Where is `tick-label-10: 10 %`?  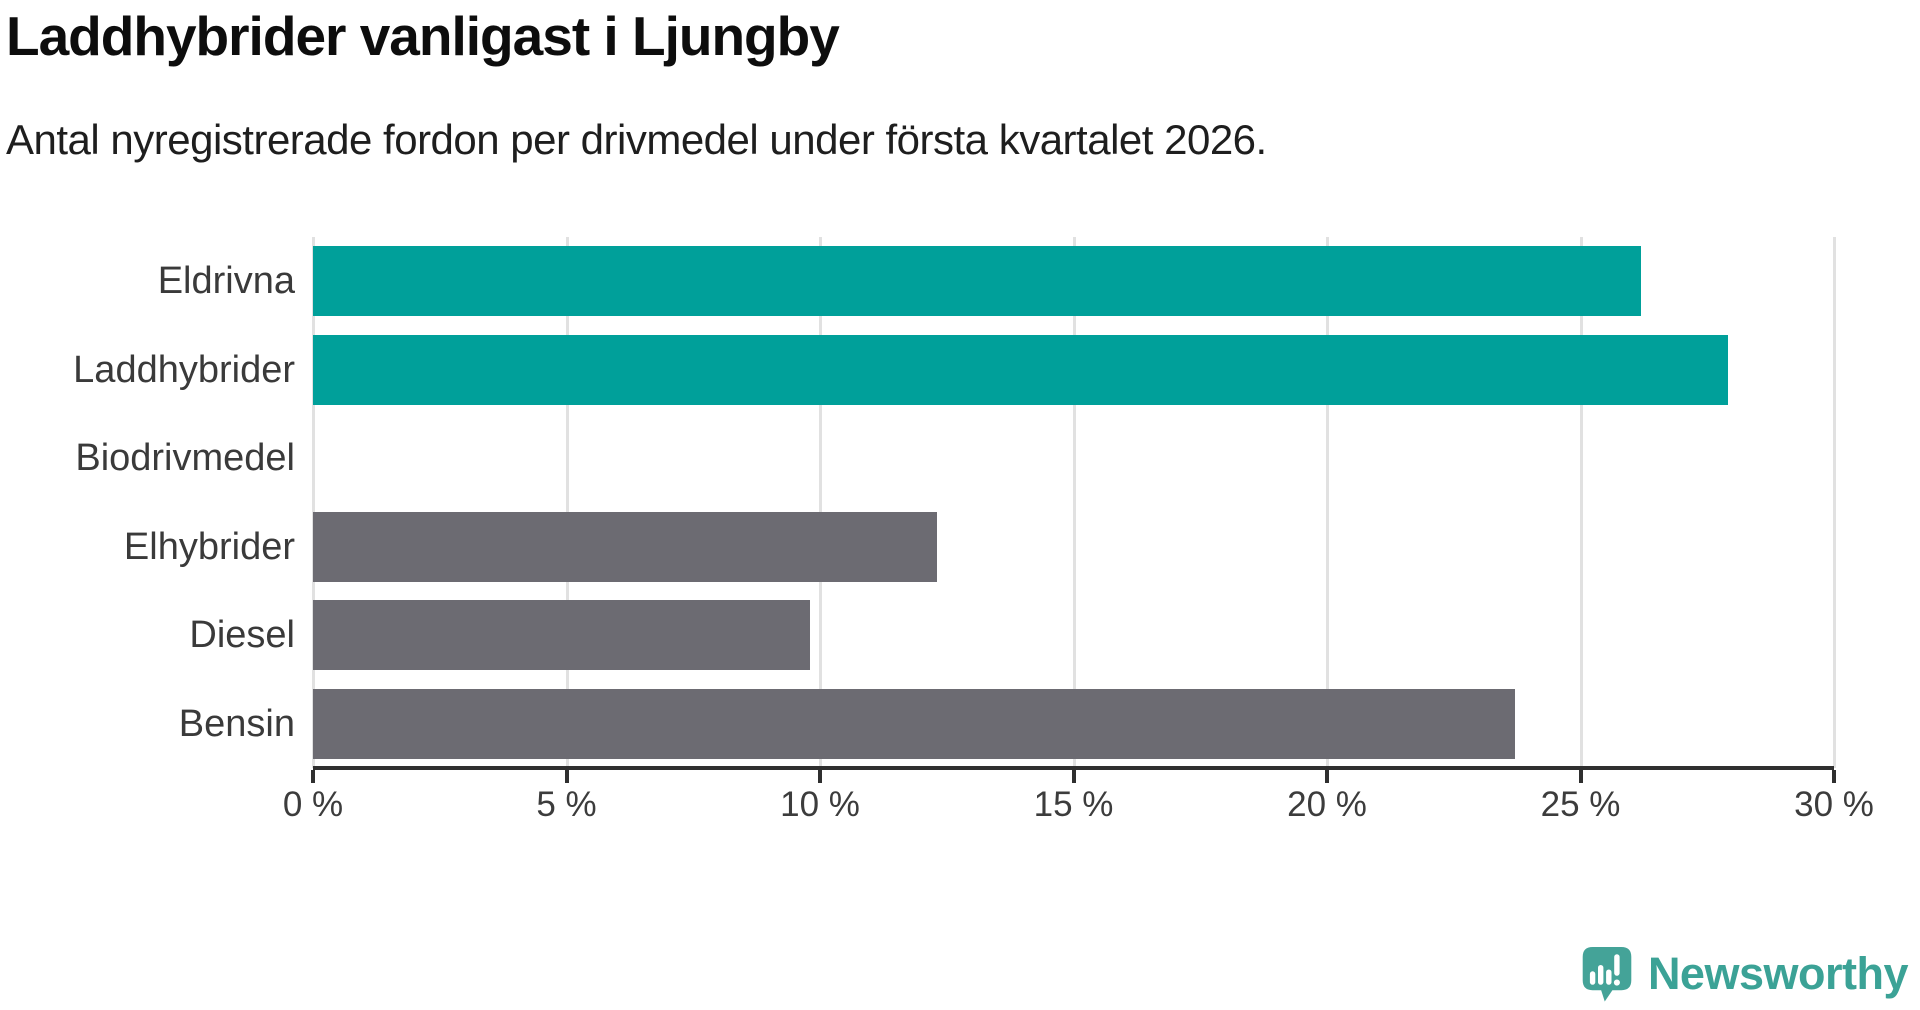 tick-label-10: 10 % is located at coordinates (820, 804).